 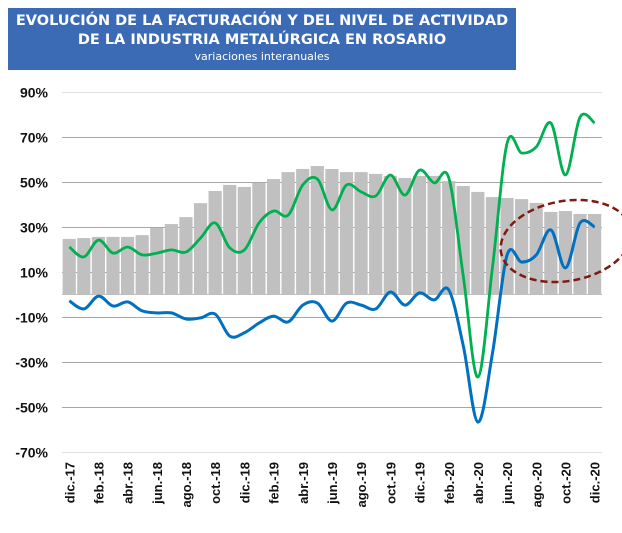 What do you see at coordinates (128, 483) in the screenshot?
I see `x-tick-label: abr.-18` at bounding box center [128, 483].